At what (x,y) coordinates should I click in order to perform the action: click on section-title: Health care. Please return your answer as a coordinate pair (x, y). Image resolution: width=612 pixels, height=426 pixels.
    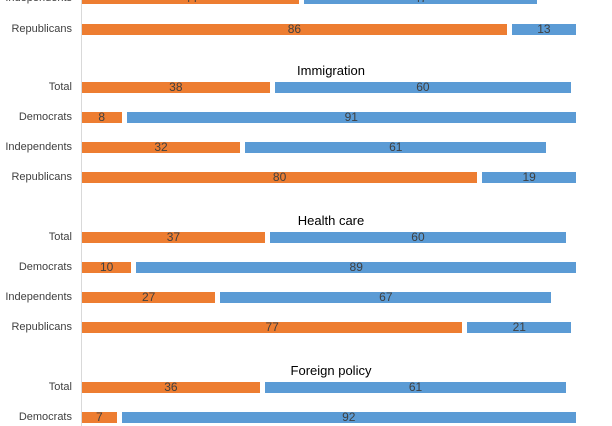
    Looking at the image, I should click on (331, 220).